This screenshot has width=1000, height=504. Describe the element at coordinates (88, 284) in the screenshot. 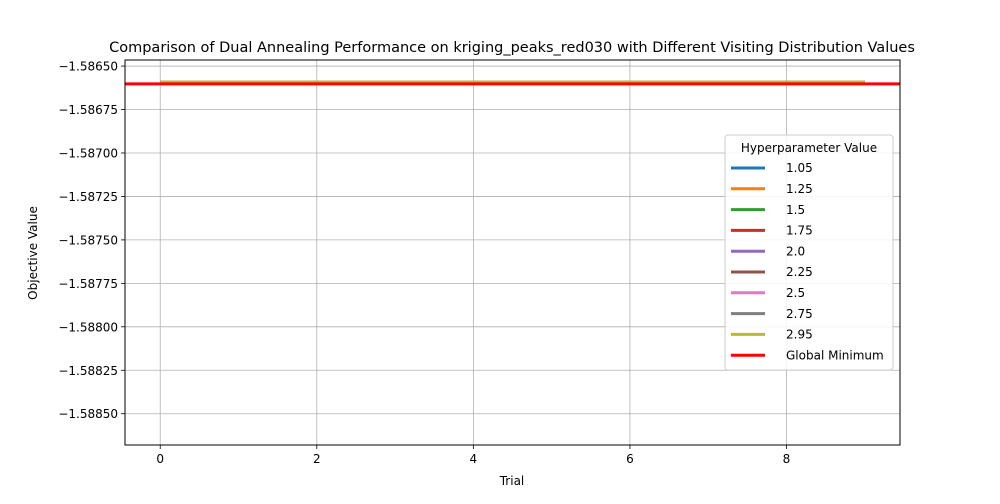

I see `y-tick-label: −1.58775` at that location.